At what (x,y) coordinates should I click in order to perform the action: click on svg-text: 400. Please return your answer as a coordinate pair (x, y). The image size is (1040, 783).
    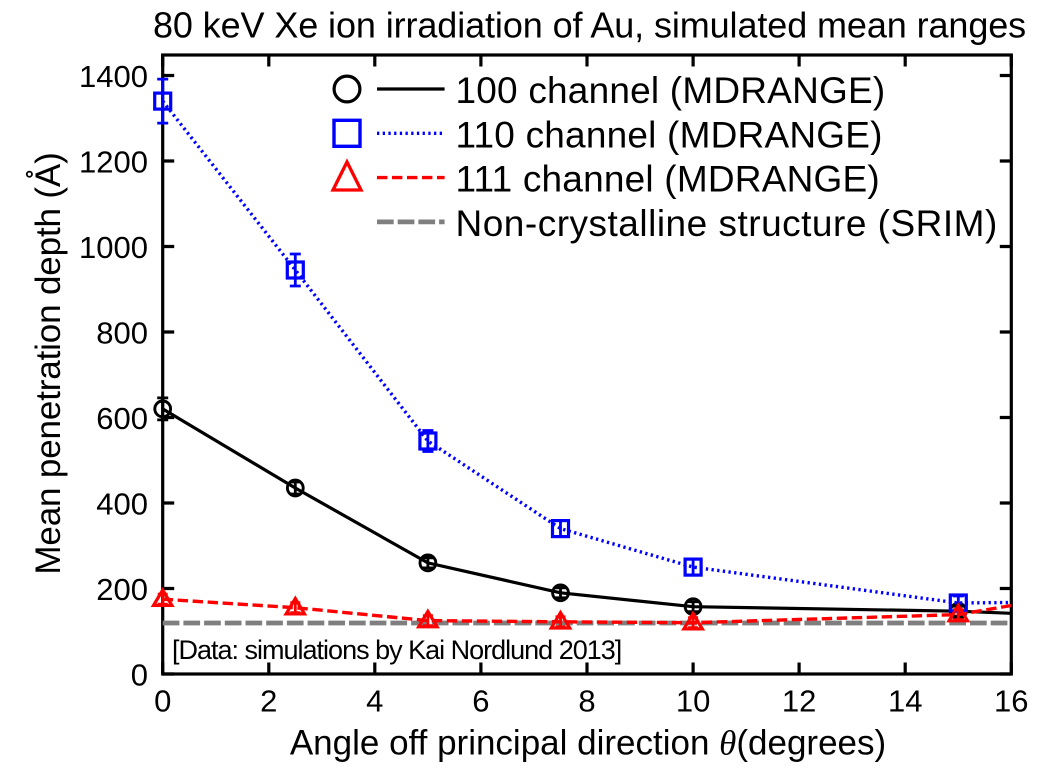
    Looking at the image, I should click on (122, 503).